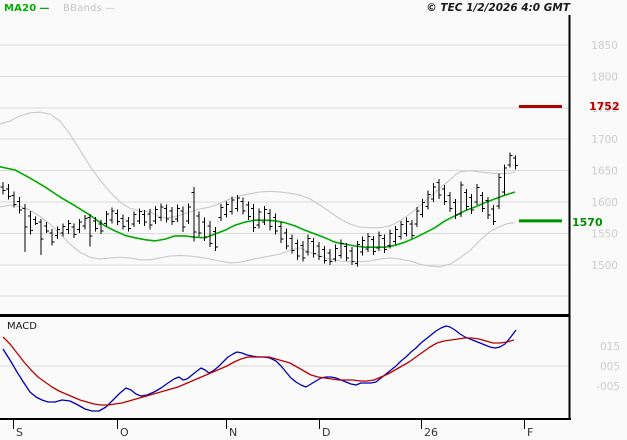  Describe the element at coordinates (44, 8) in the screenshot. I see `ma20-line-swatch: —` at that location.